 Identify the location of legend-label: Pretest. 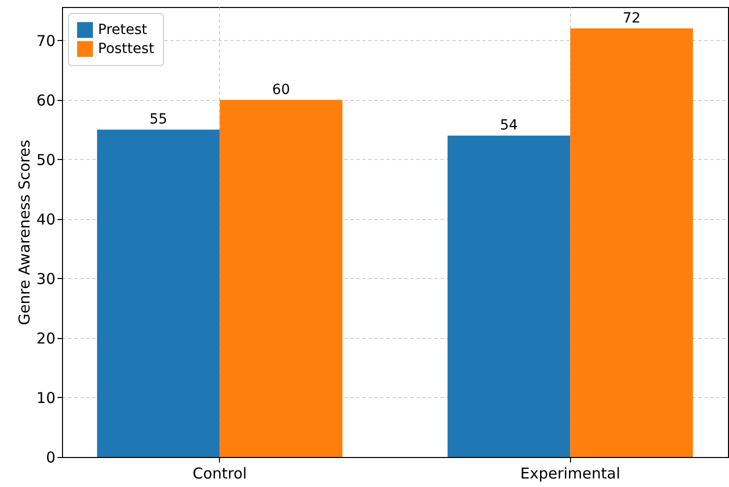
(123, 30).